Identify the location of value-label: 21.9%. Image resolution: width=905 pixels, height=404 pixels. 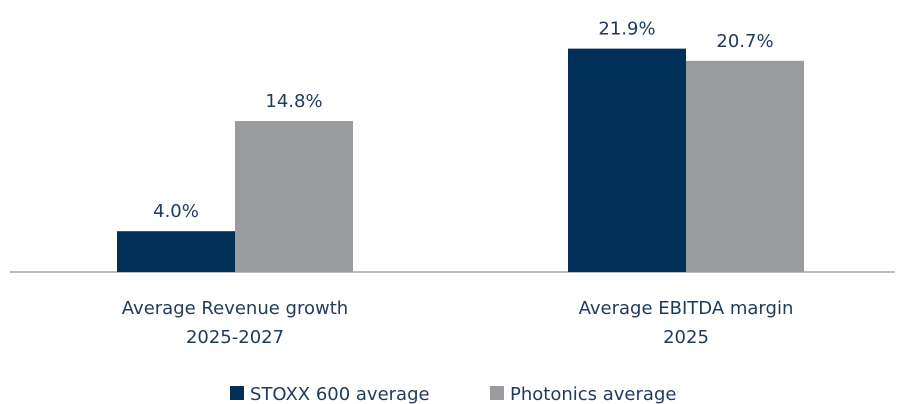
(626, 29).